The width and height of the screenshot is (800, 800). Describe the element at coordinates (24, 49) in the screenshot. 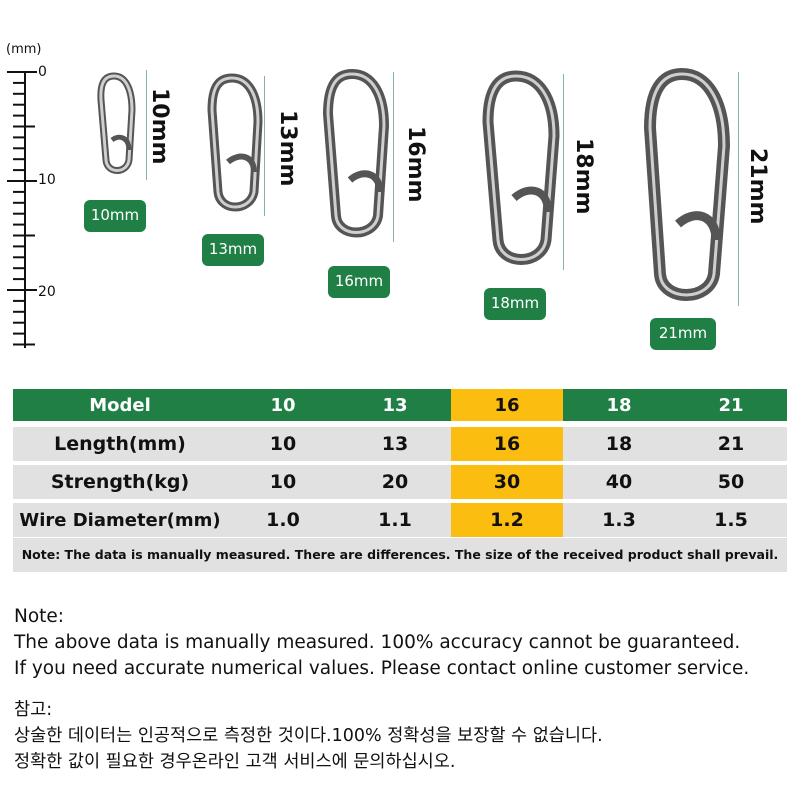

I see `ruler-unit-label: (mm)` at that location.